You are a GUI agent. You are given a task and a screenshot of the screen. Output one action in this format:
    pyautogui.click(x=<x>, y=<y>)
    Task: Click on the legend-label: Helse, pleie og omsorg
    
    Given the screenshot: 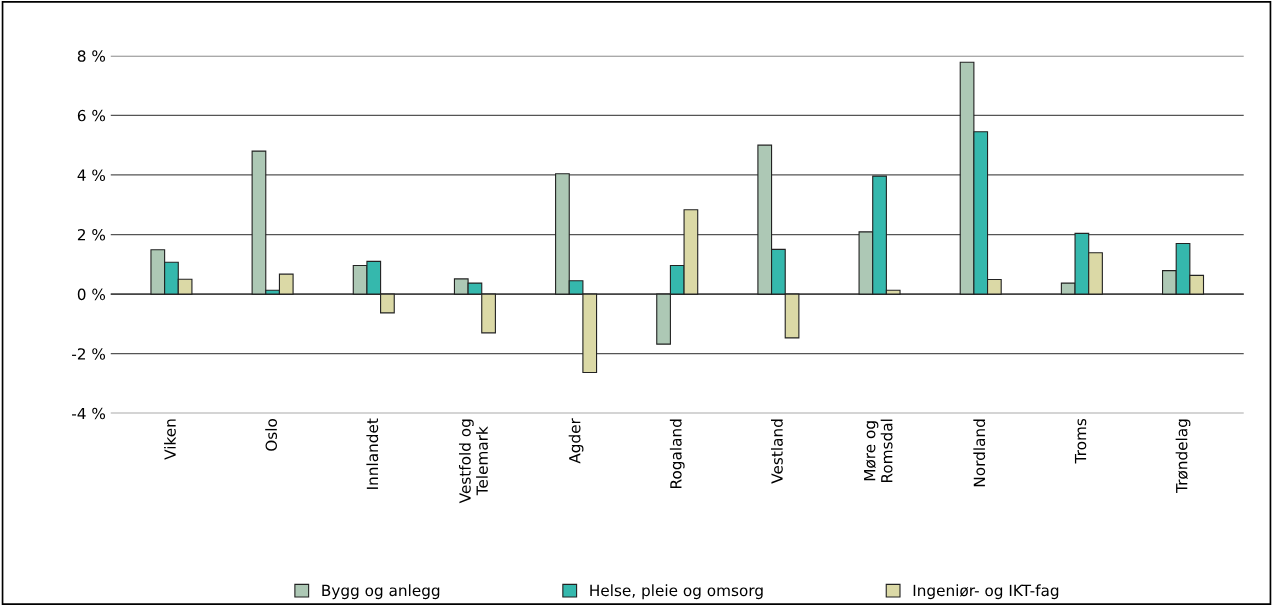 What is the action you would take?
    pyautogui.click(x=676, y=592)
    